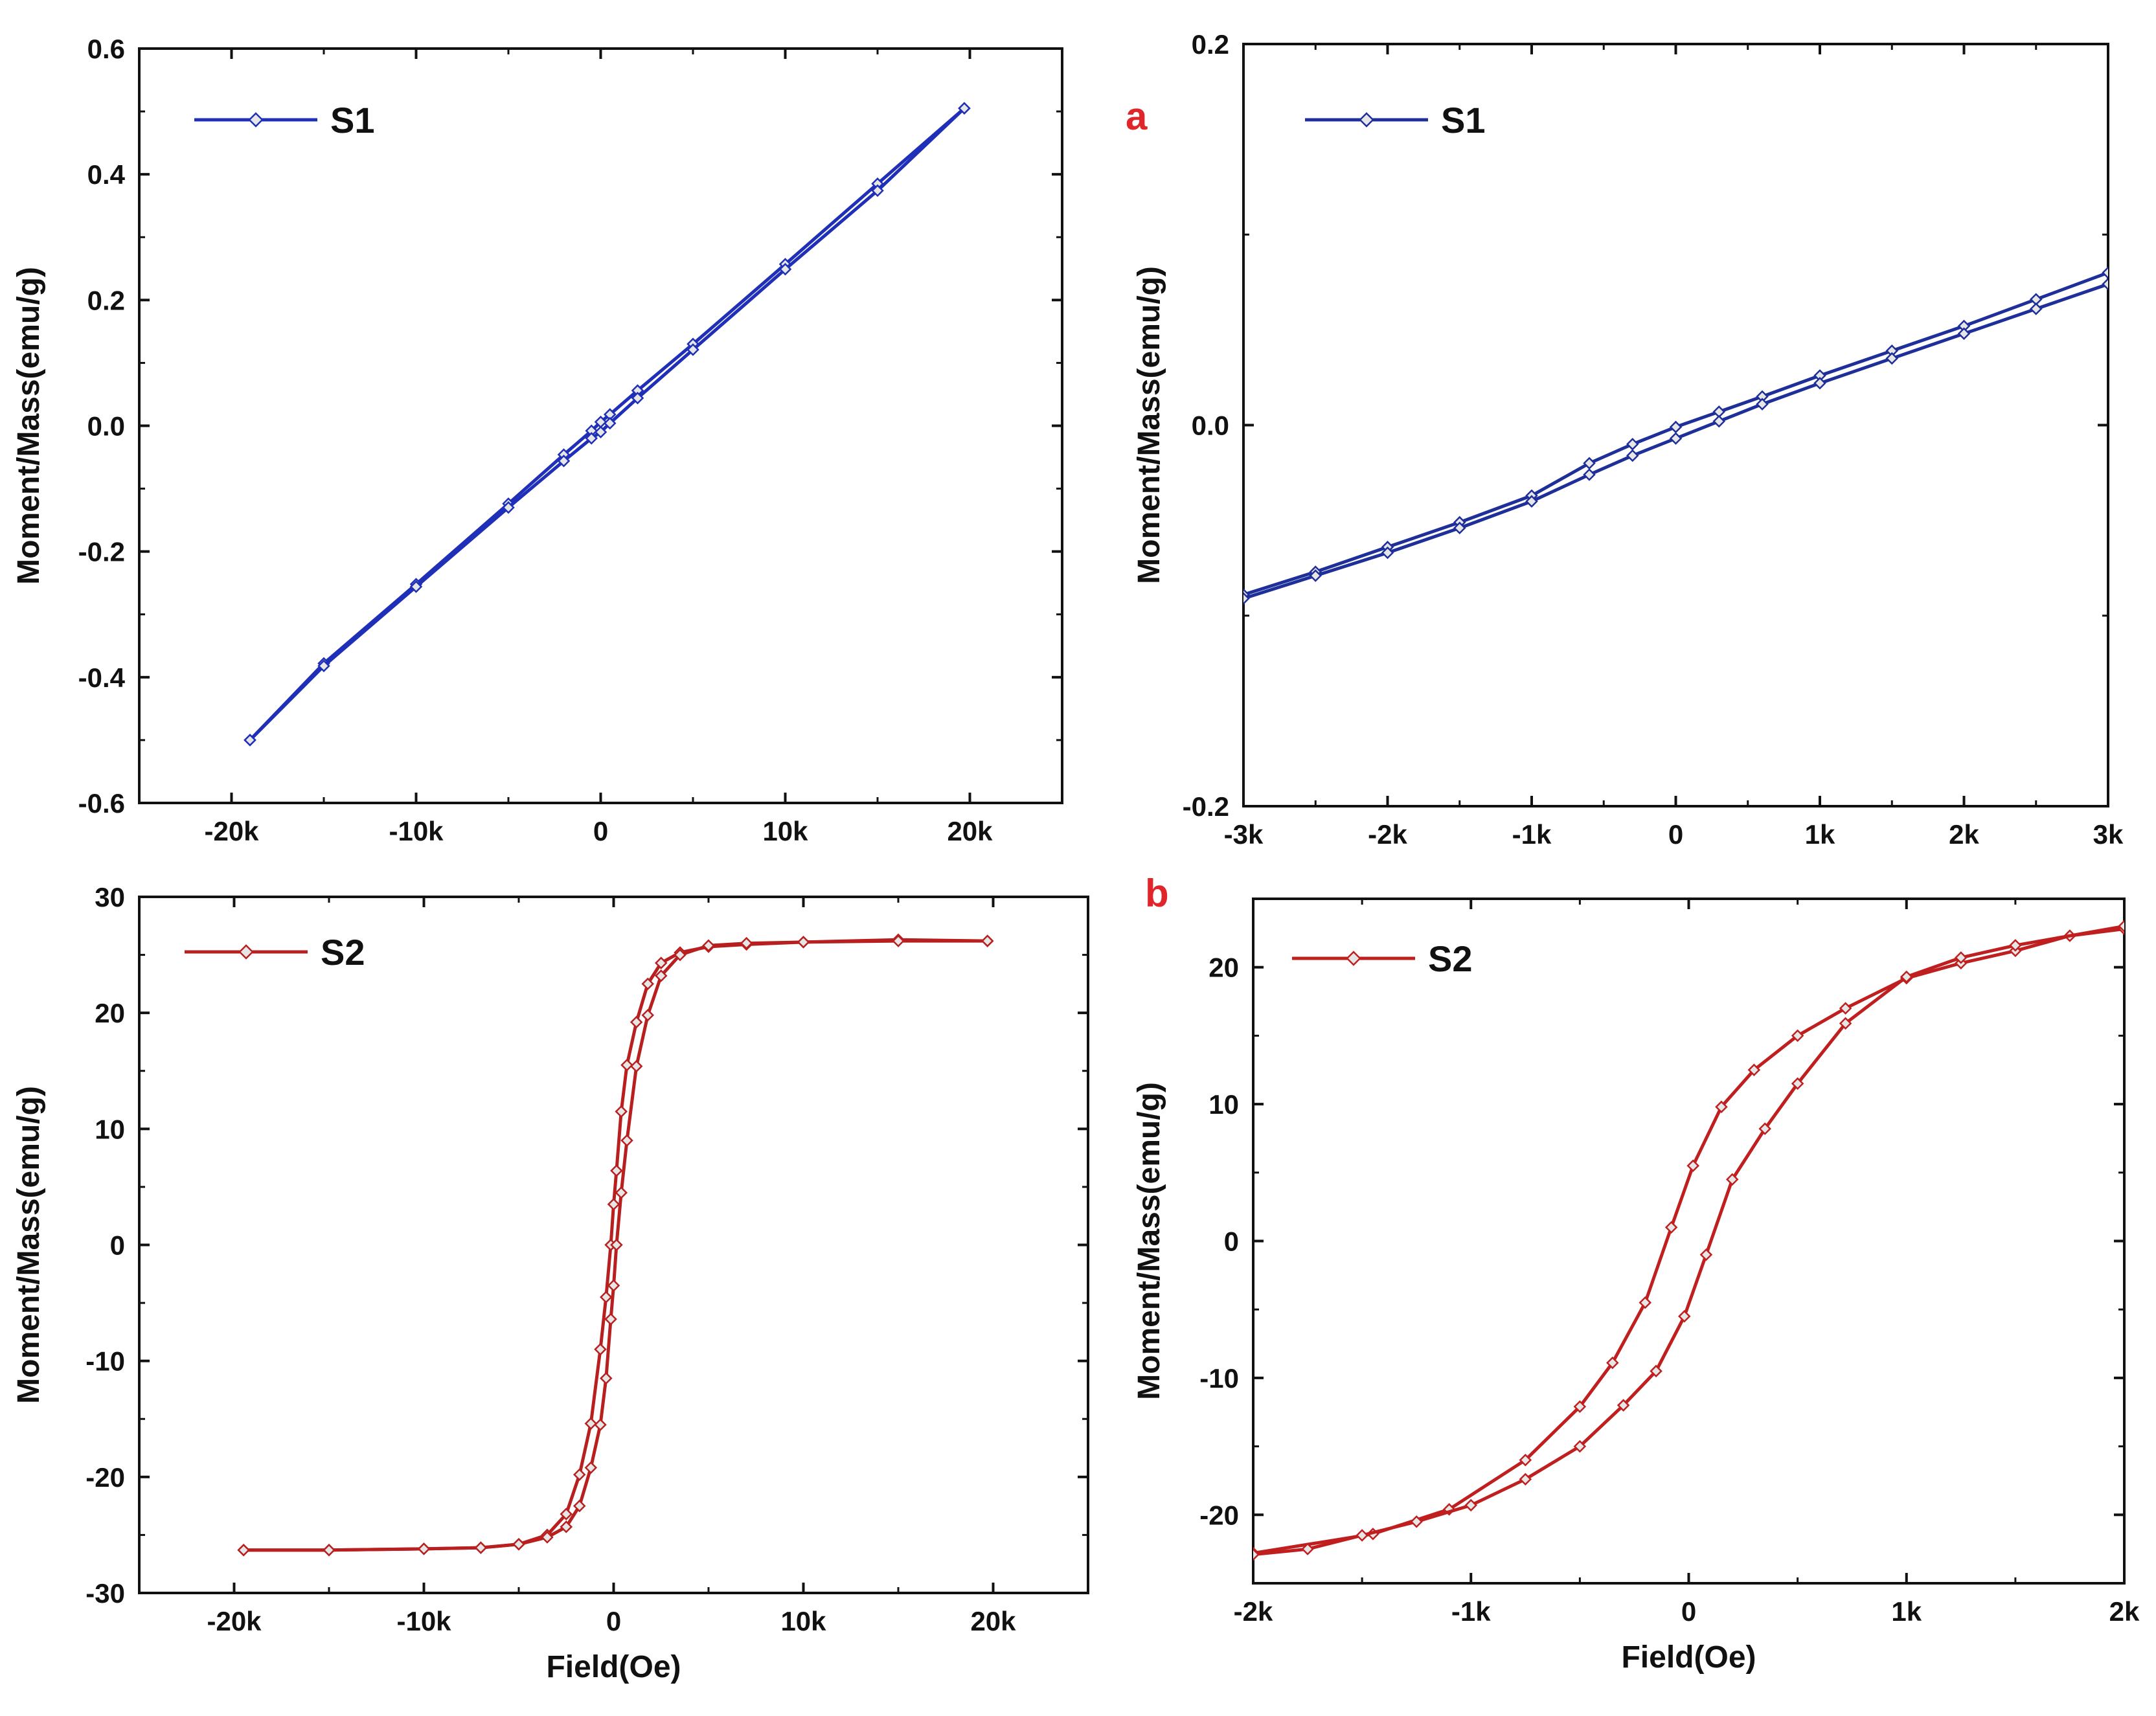 The width and height of the screenshot is (2156, 1716). Describe the element at coordinates (1253, 1611) in the screenshot. I see `x-tick-label: -2k` at that location.